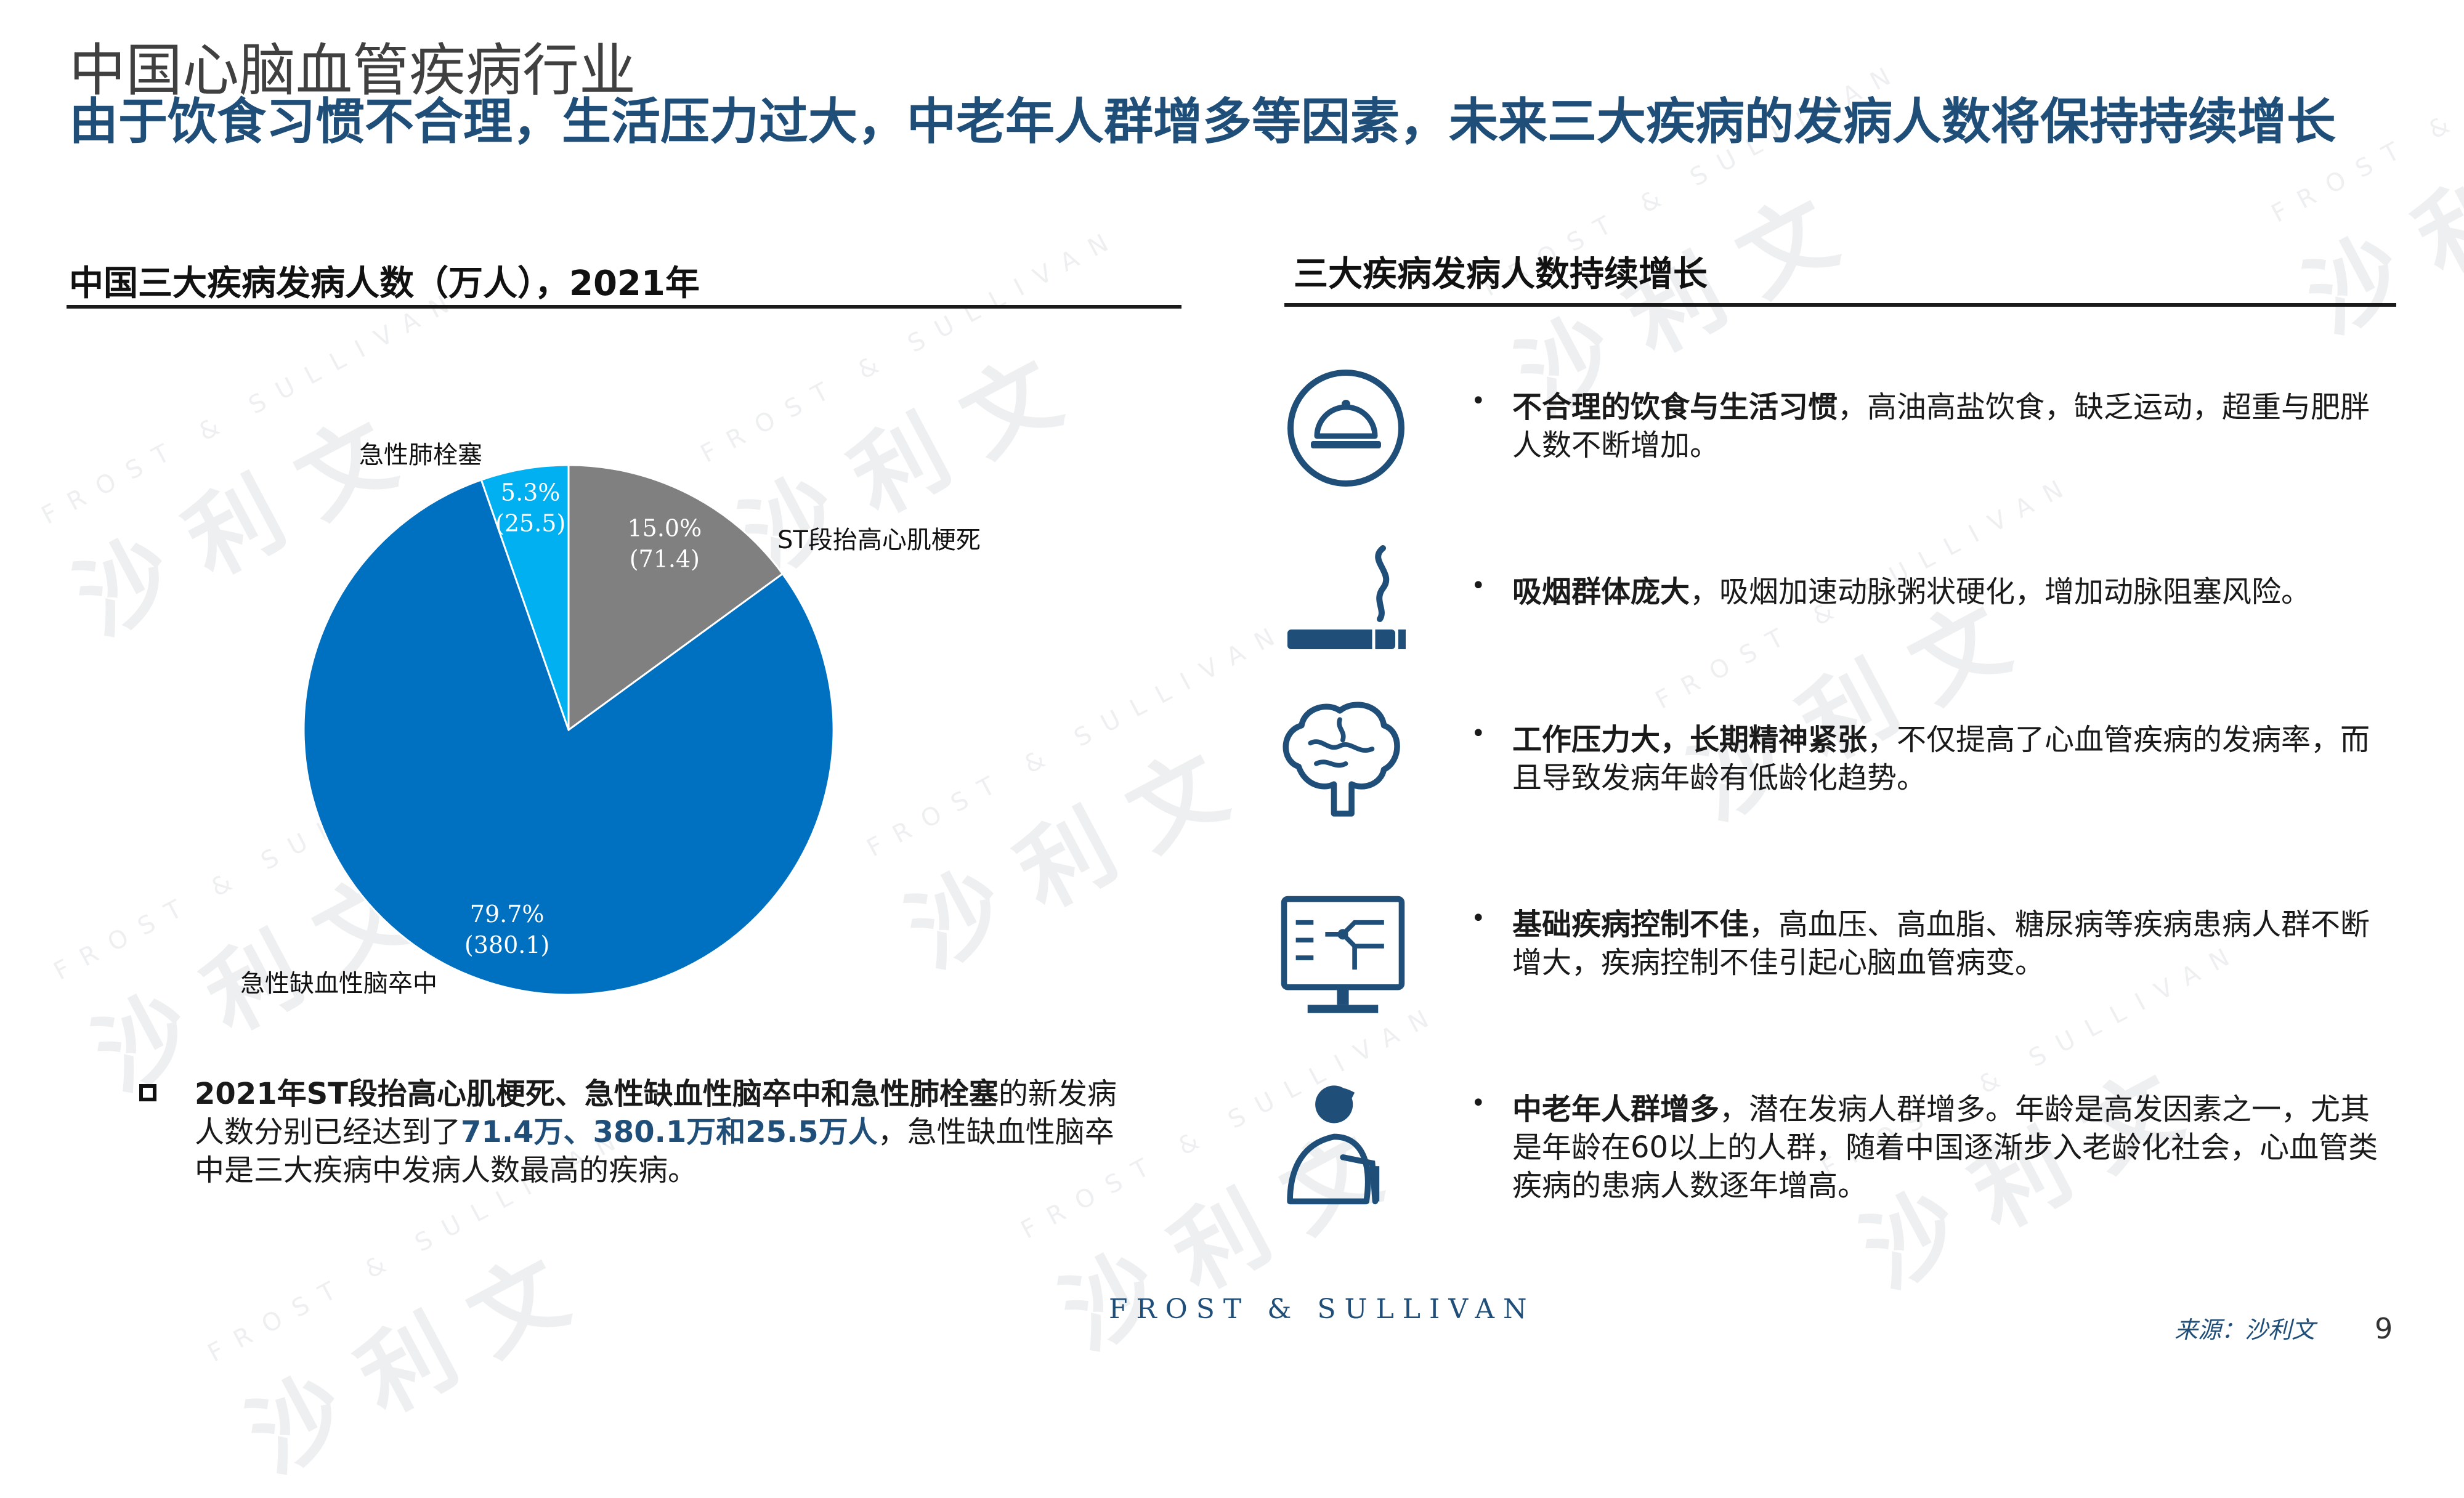 Image resolution: width=2464 pixels, height=1498 pixels. I want to click on slice-percent-label: 5.3%, so click(531, 492).